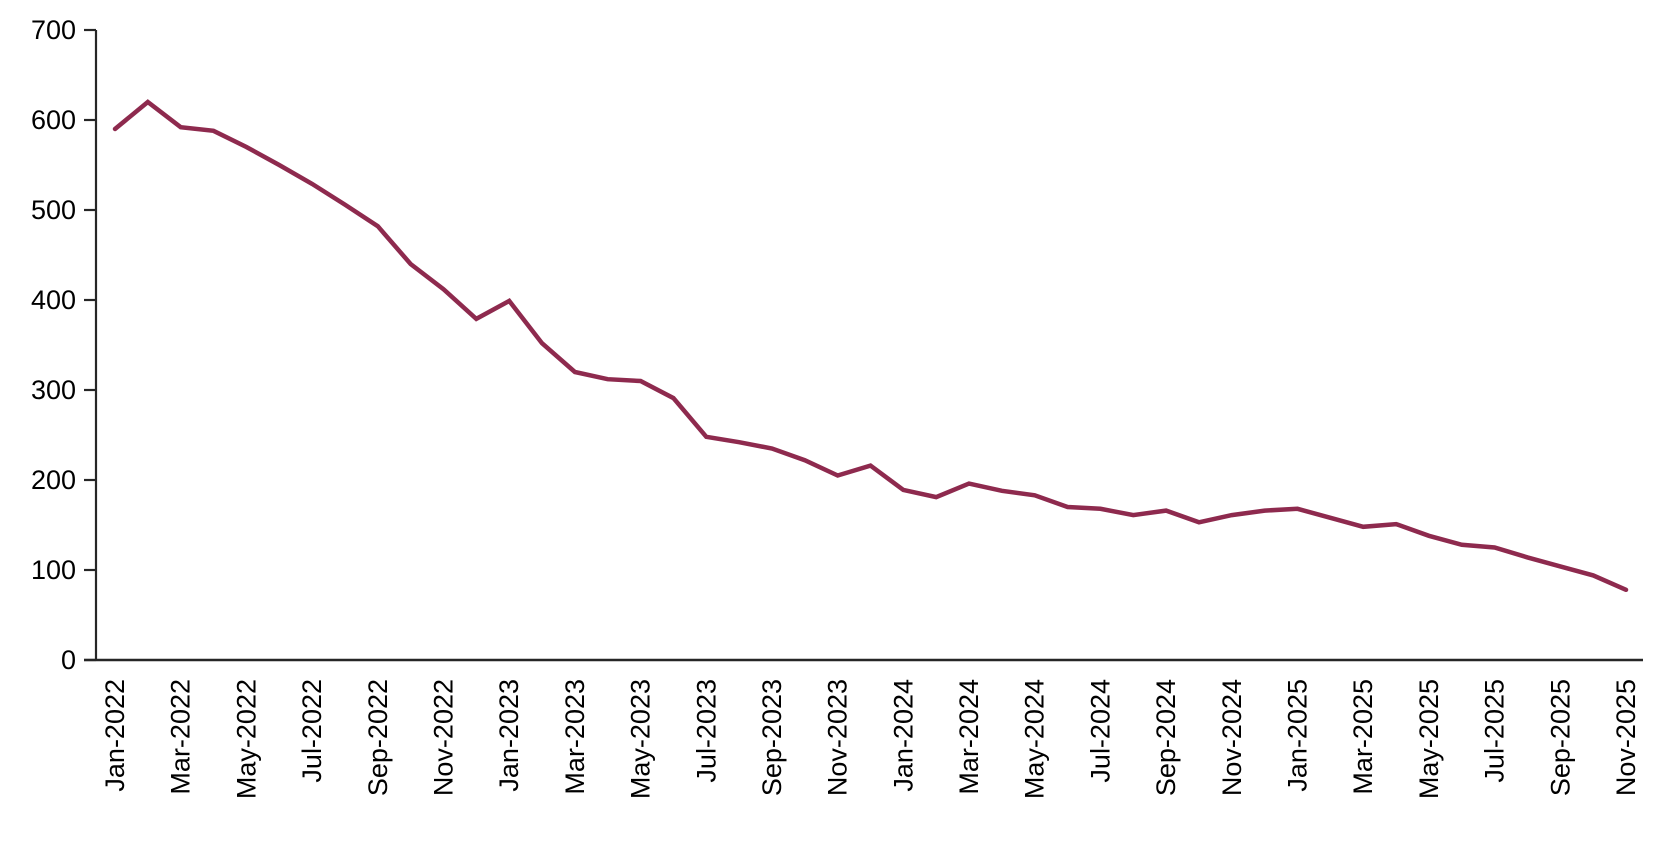 This screenshot has height=847, width=1663. Describe the element at coordinates (1495, 731) in the screenshot. I see `x-tick-label: Jul-2025` at that location.